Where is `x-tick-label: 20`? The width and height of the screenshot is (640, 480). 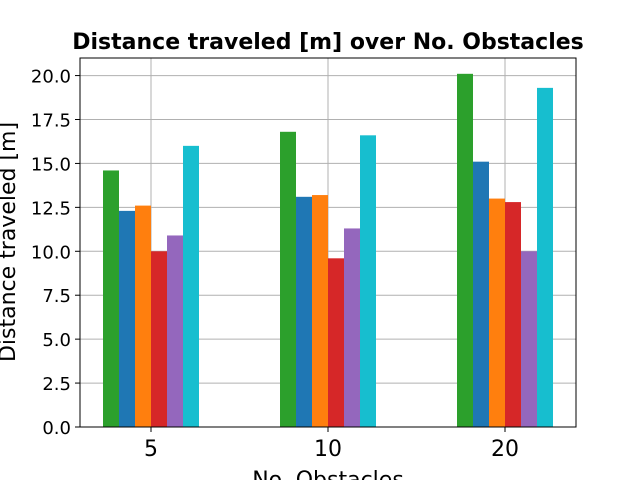
x-tick-label: 20 is located at coordinates (505, 449).